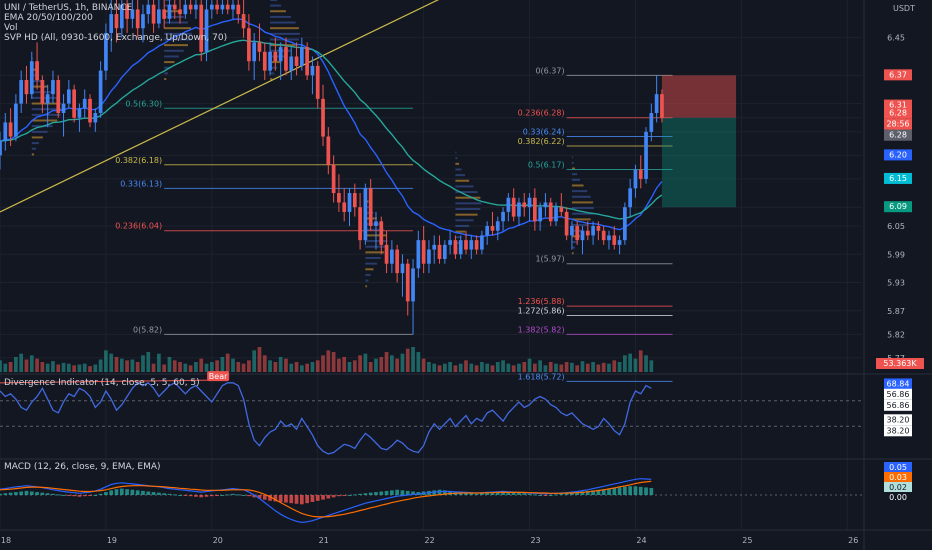 Image resolution: width=932 pixels, height=550 pixels. Describe the element at coordinates (898, 497) in the screenshot. I see `macd-axis-label: 0.00` at that location.